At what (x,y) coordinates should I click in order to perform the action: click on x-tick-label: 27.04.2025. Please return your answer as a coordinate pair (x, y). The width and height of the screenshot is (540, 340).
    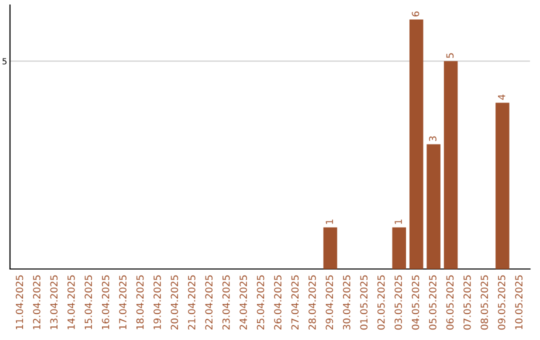
    Looking at the image, I should click on (295, 302).